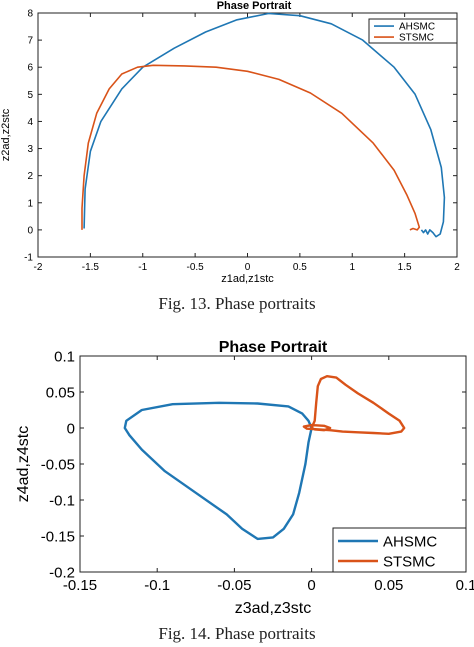 The image size is (474, 647). I want to click on y-tick-label: 4, so click(30, 122).